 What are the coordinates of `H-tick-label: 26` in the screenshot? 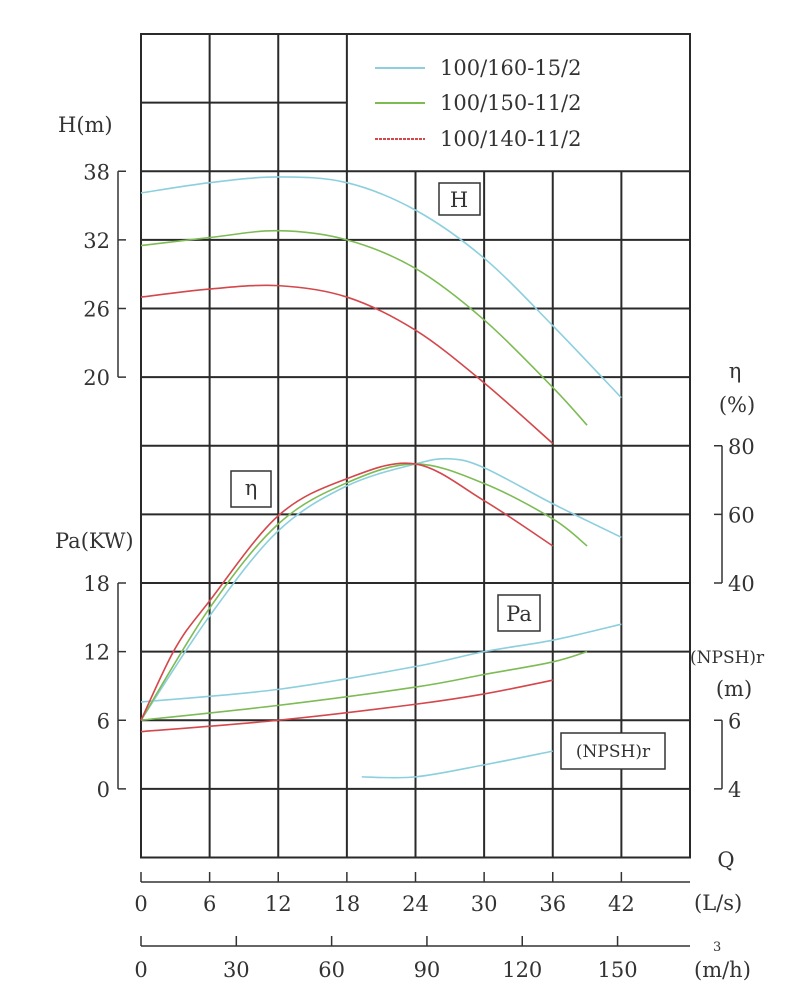 It's located at (96, 310).